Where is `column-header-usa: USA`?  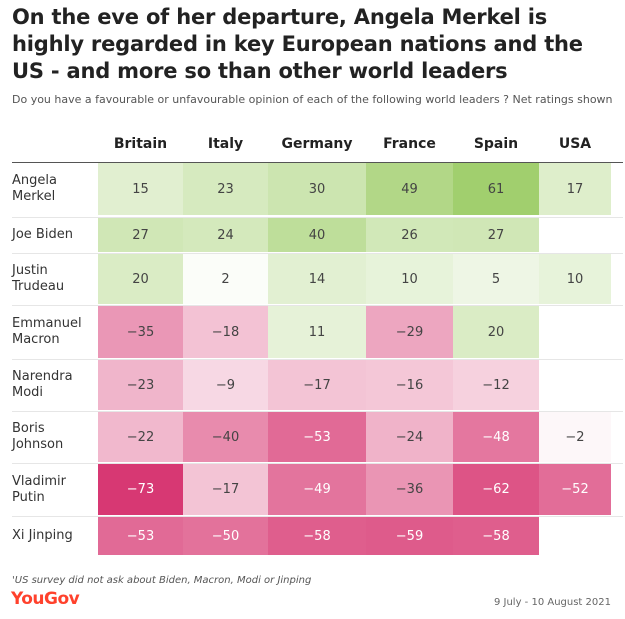
column-header-usa: USA is located at coordinates (575, 144).